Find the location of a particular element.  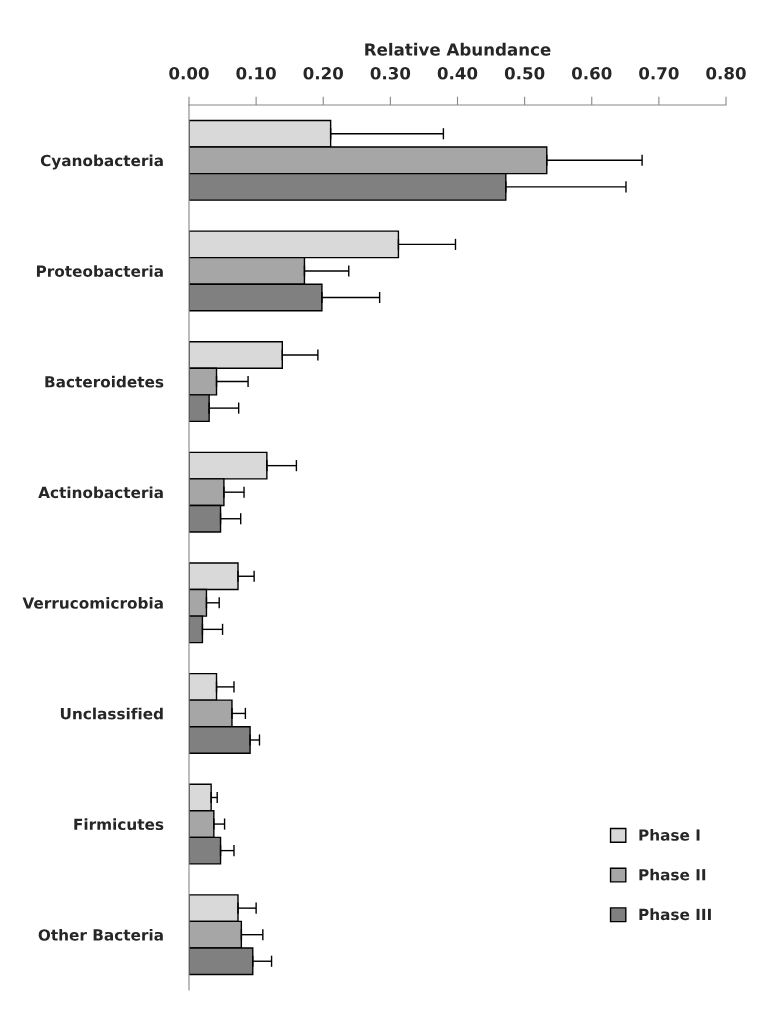

y-tick-label: Bacteroidetes is located at coordinates (104, 381).